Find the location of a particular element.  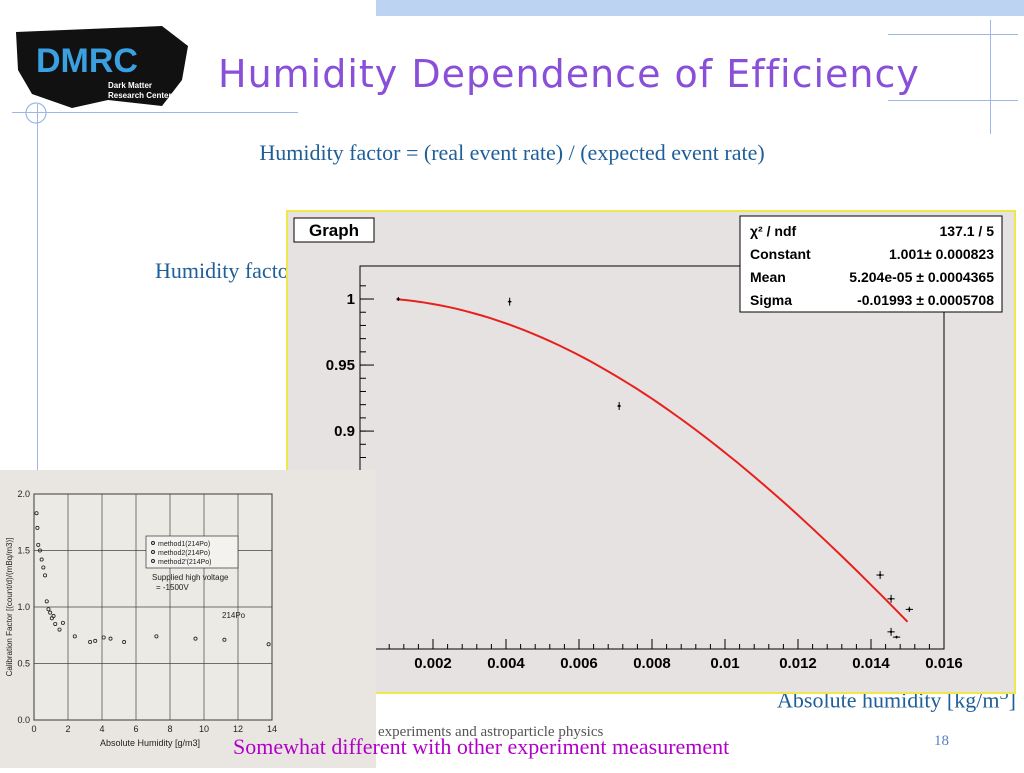

inset-legend-box is located at coordinates (192, 552).